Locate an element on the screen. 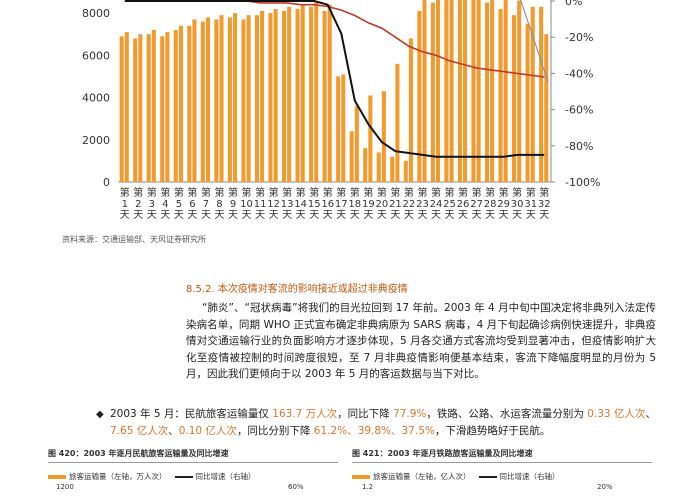  x-tick-label: 第 26 天 is located at coordinates (463, 203).